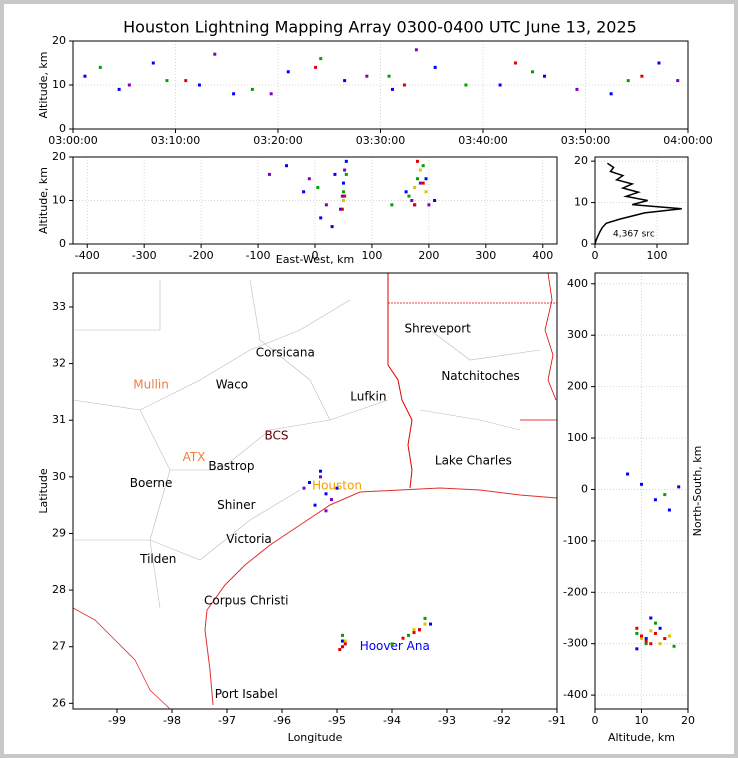  Describe the element at coordinates (121, 658) in the screenshot. I see `mexico-border` at that location.